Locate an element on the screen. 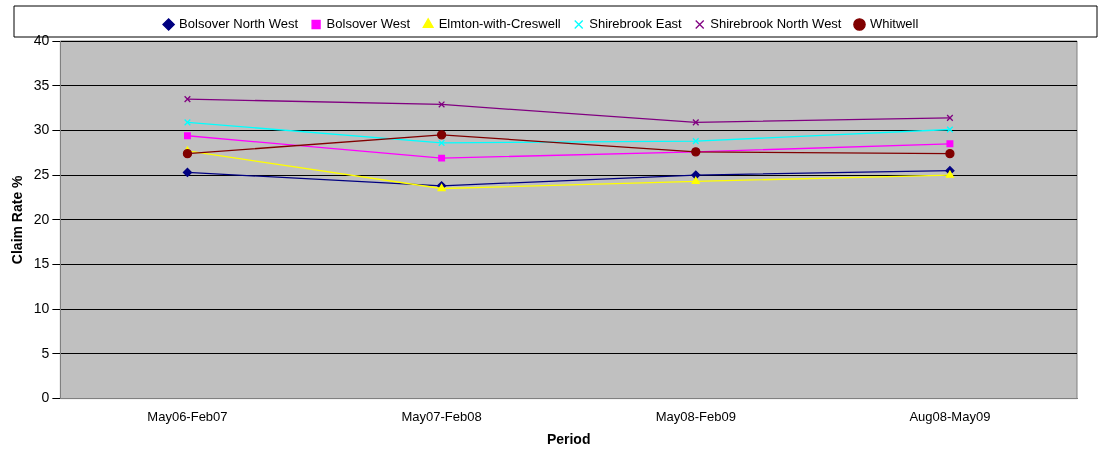 The width and height of the screenshot is (1107, 457). y-tick-label: 0 is located at coordinates (45, 397).